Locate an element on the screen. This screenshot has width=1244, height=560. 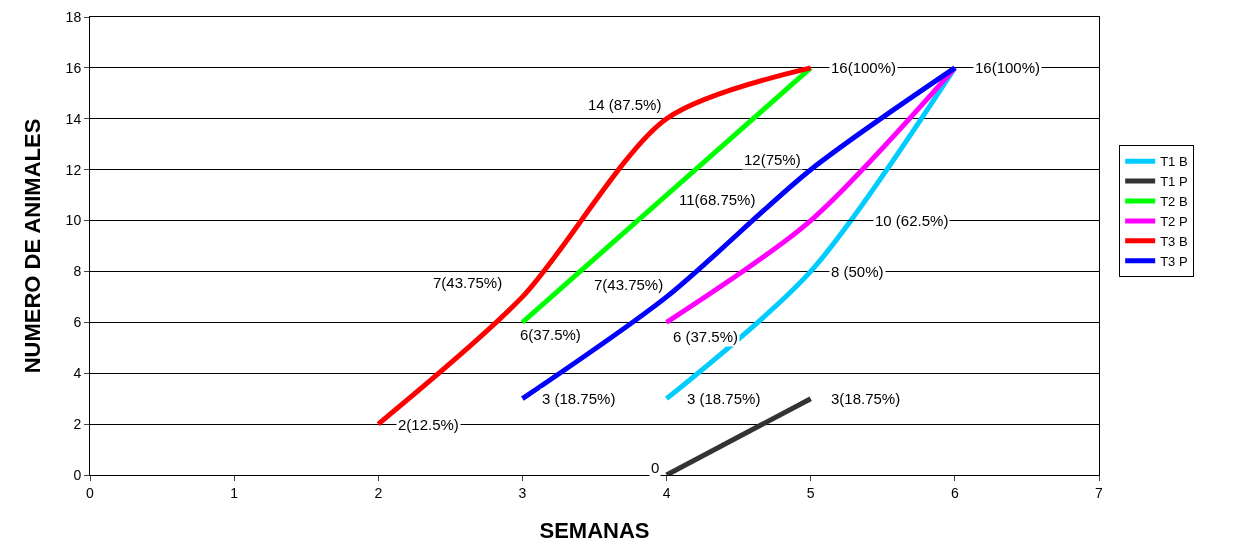
legend-label: T3 P is located at coordinates (1174, 261).